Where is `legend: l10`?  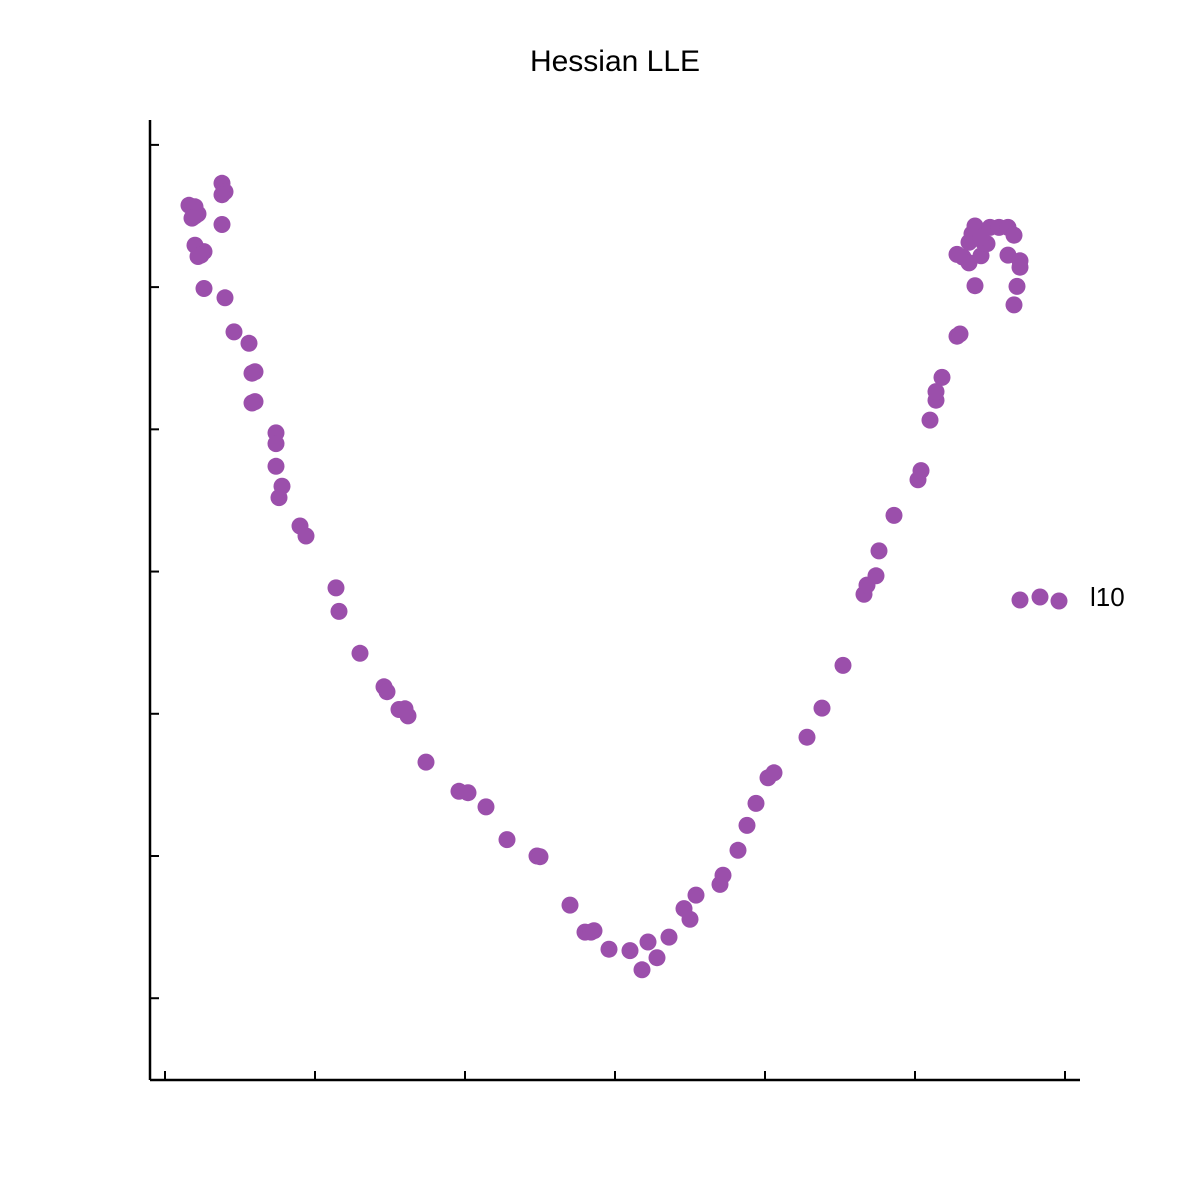 legend: l10 is located at coordinates (1068, 597).